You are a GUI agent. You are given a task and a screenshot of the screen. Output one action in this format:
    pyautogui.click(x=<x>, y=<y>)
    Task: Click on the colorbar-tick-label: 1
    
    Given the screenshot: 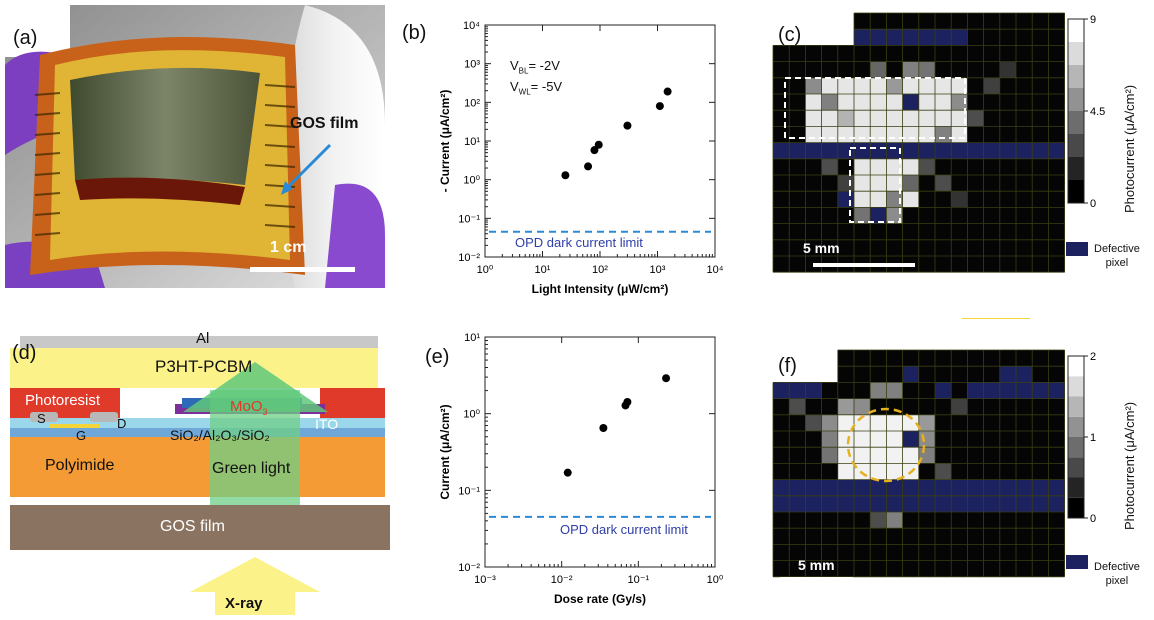 What is the action you would take?
    pyautogui.click(x=1093, y=438)
    